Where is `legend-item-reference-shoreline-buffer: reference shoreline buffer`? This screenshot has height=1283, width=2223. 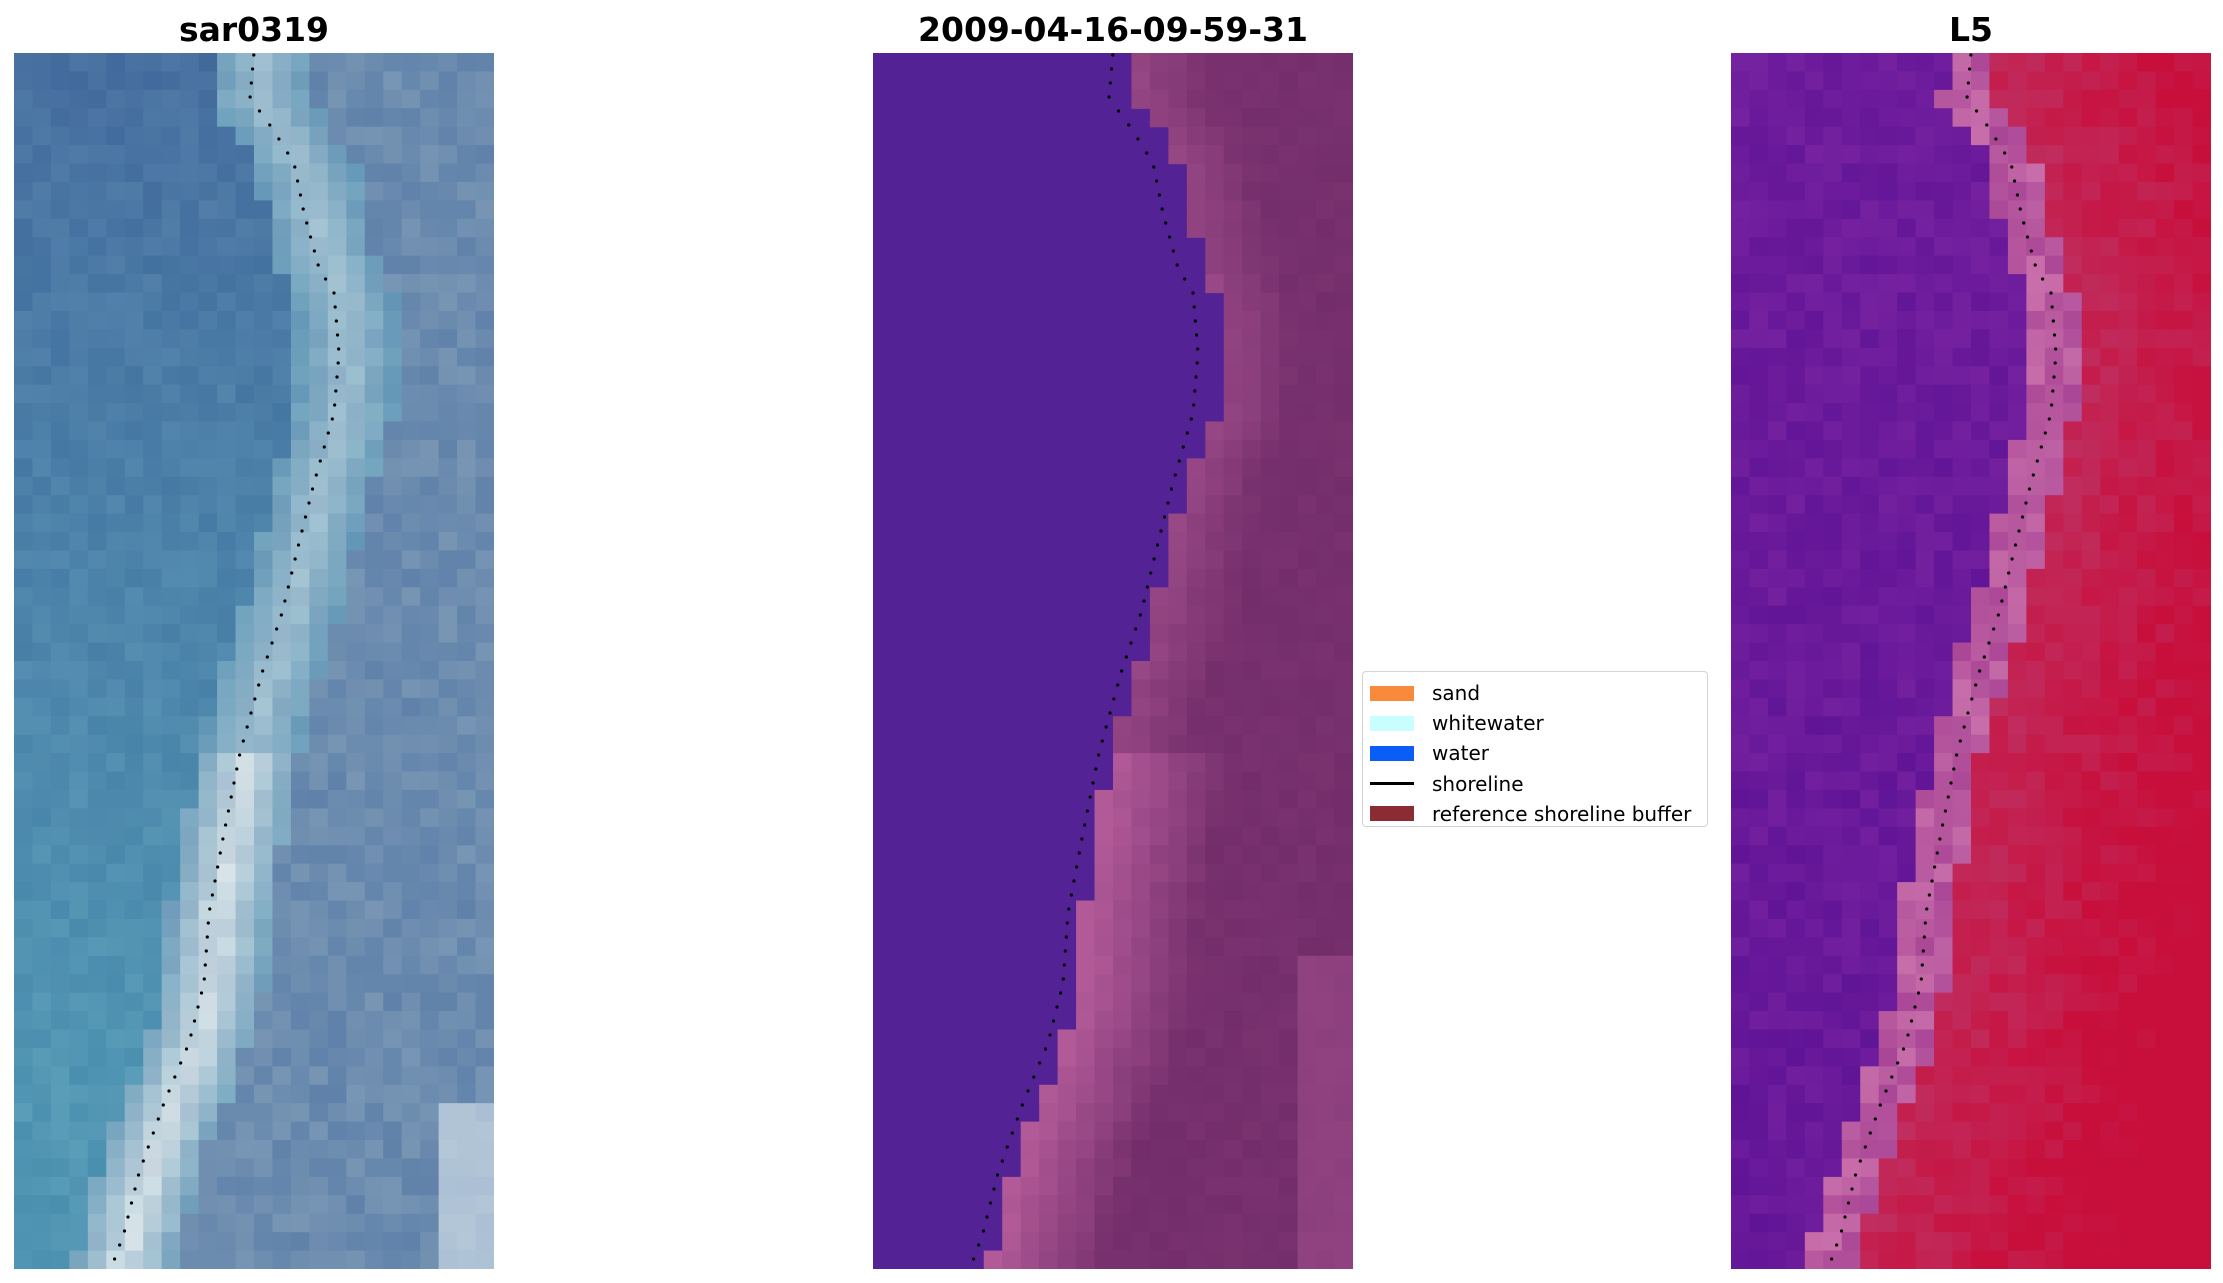 legend-item-reference-shoreline-buffer: reference shoreline buffer is located at coordinates (1538, 814).